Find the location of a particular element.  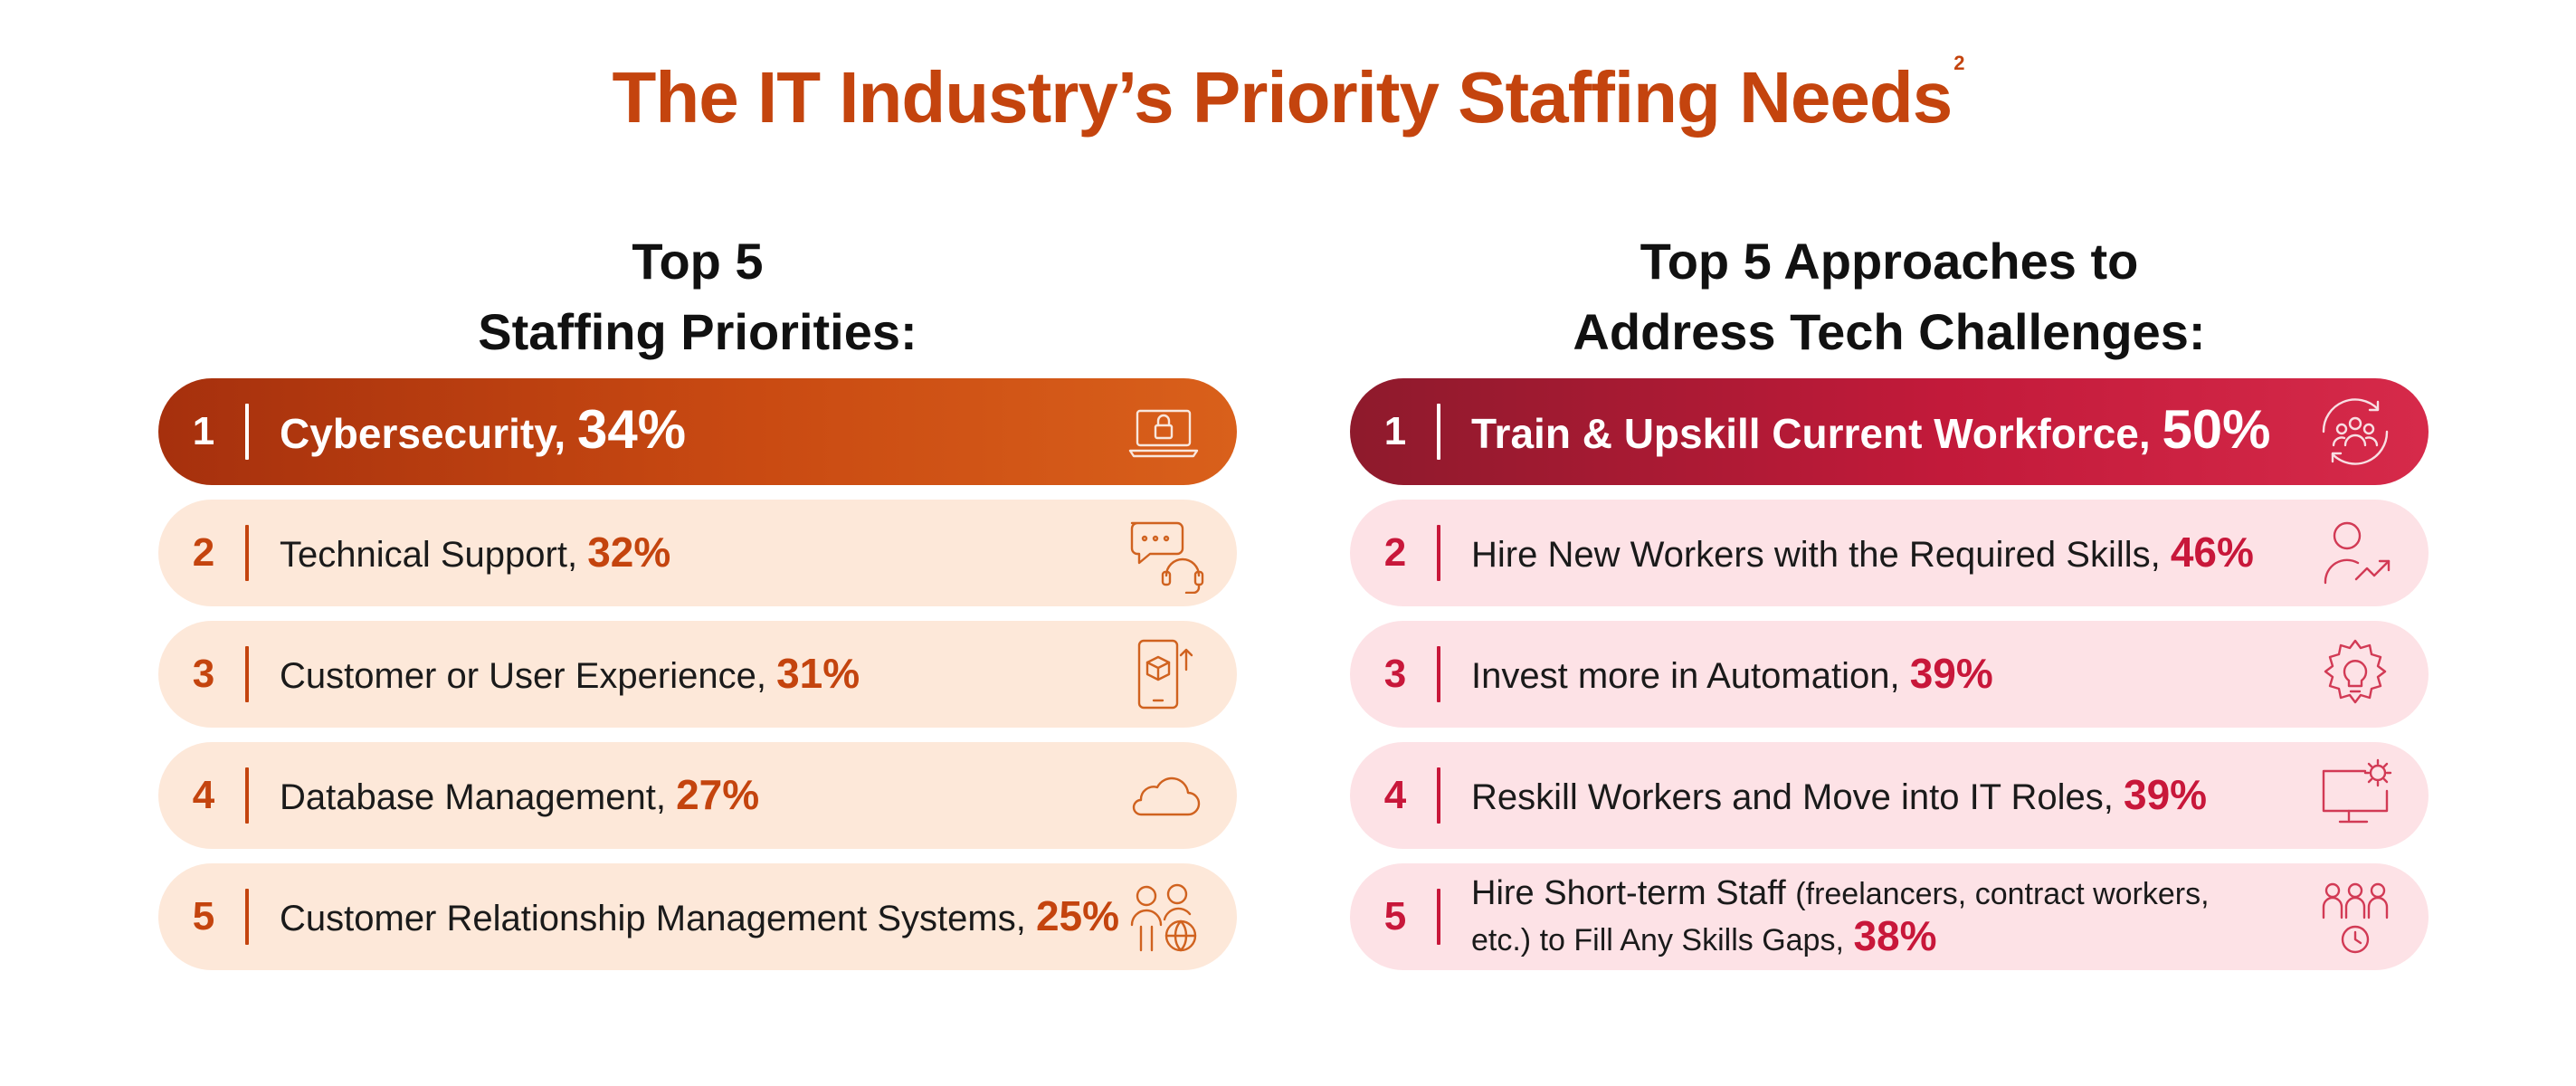

item-percent: 46% is located at coordinates (2212, 552).